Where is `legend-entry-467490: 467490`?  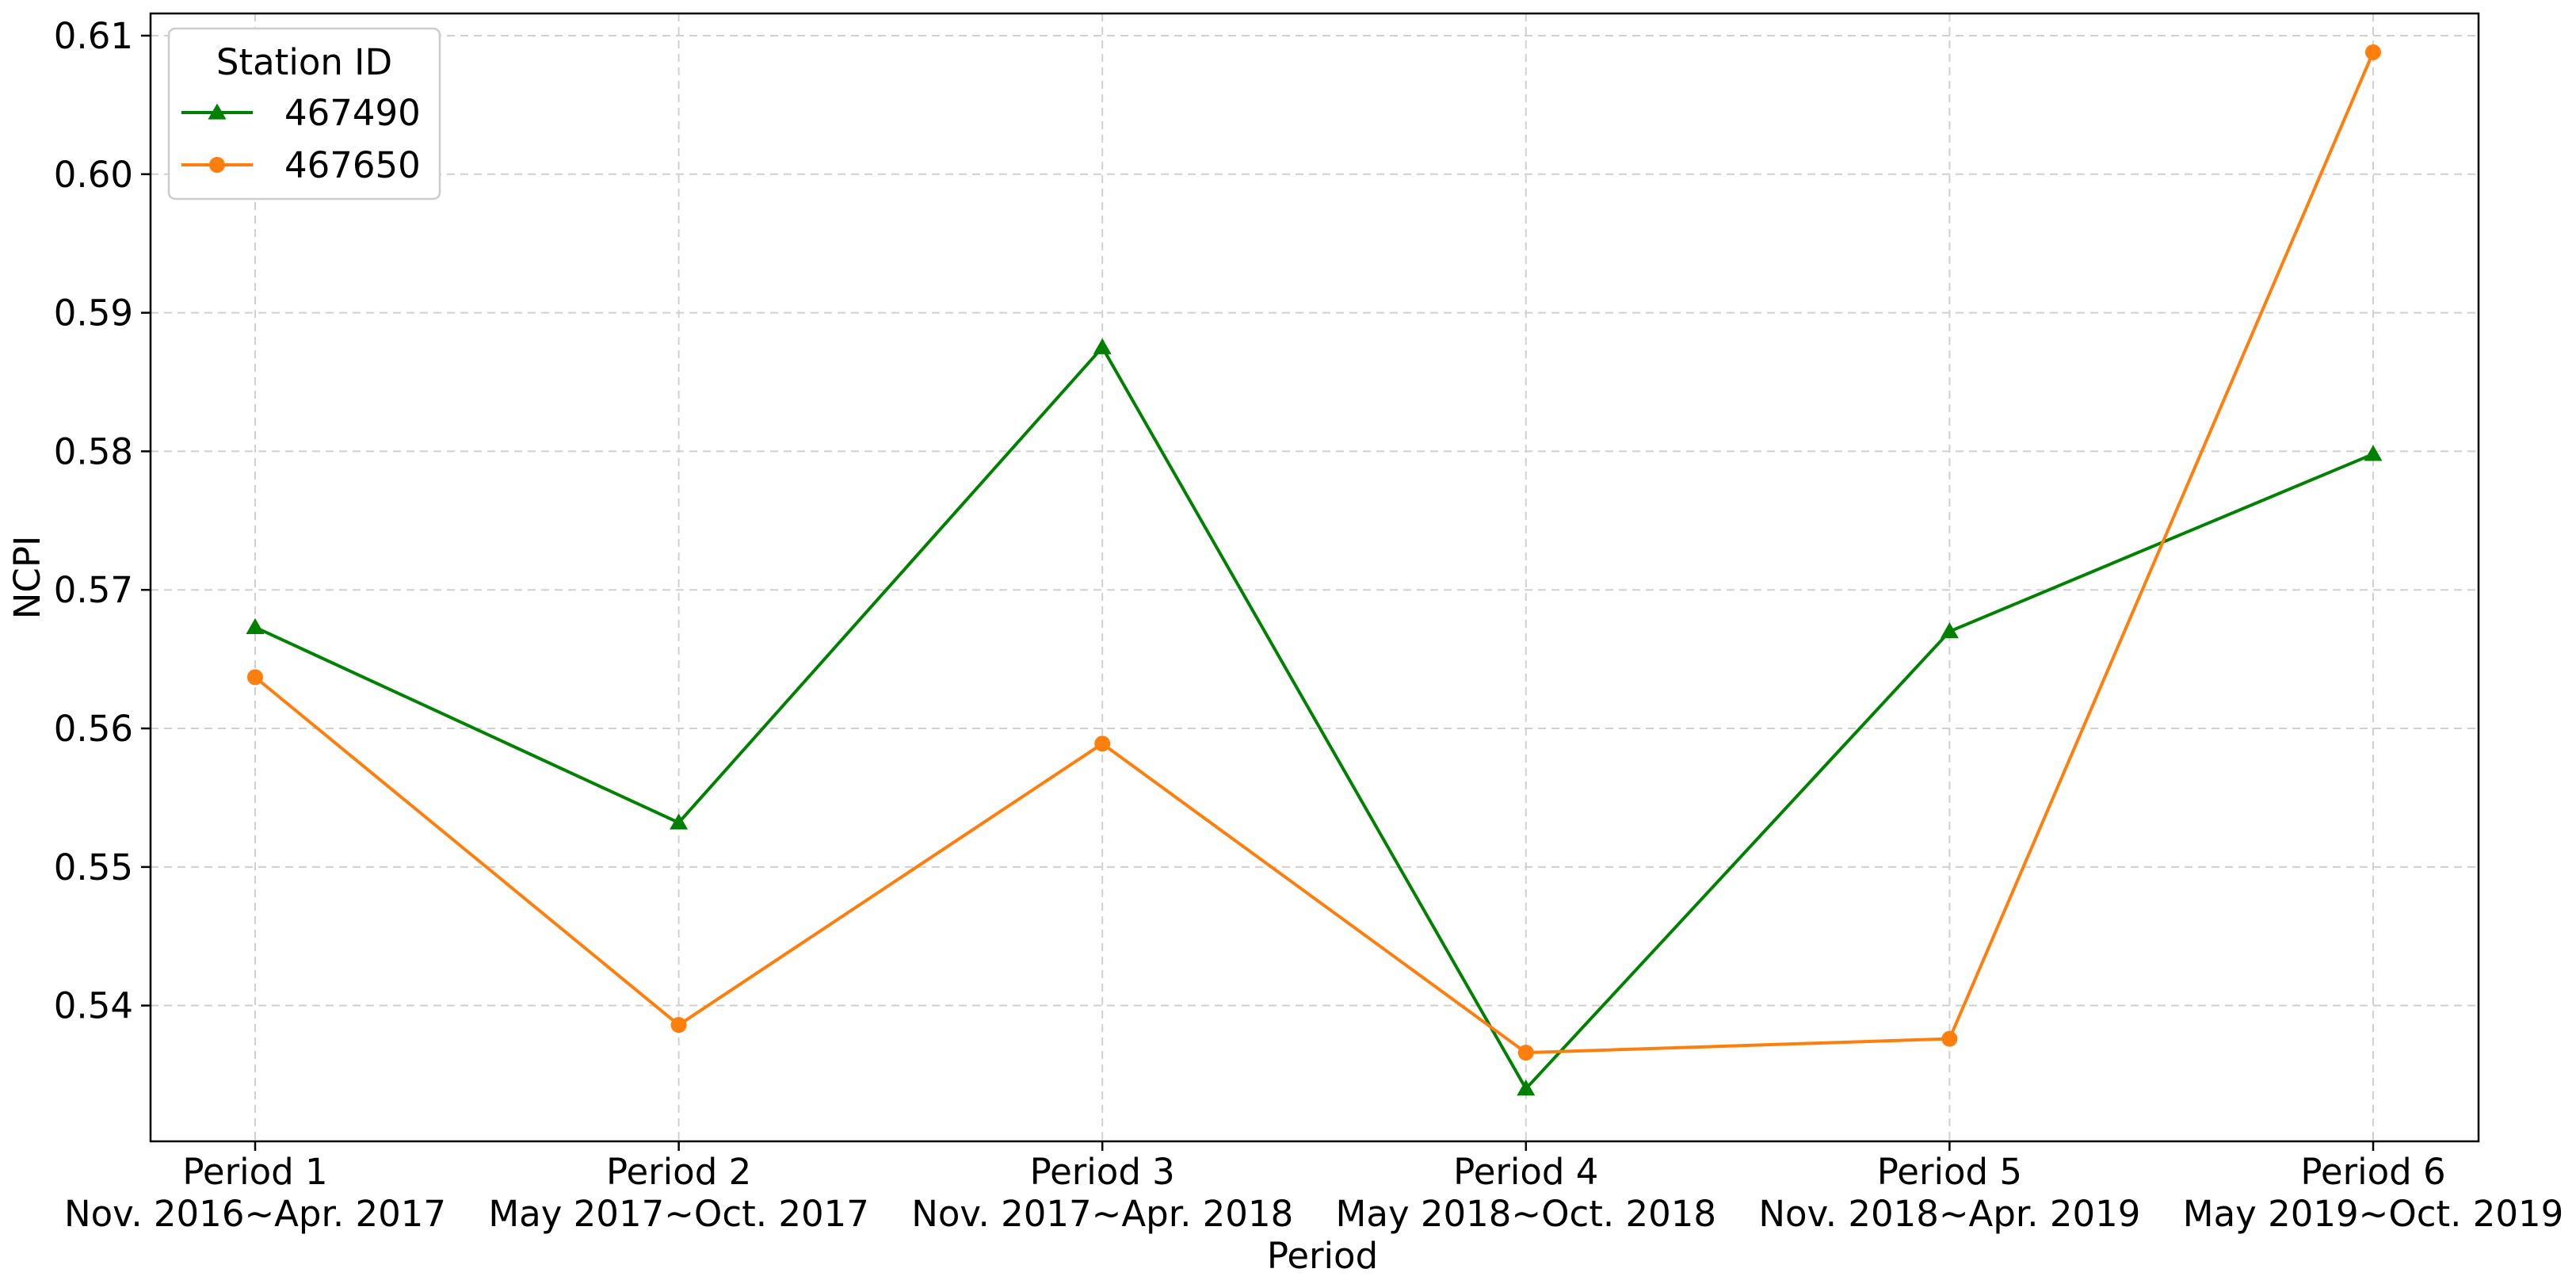 legend-entry-467490: 467490 is located at coordinates (301, 113).